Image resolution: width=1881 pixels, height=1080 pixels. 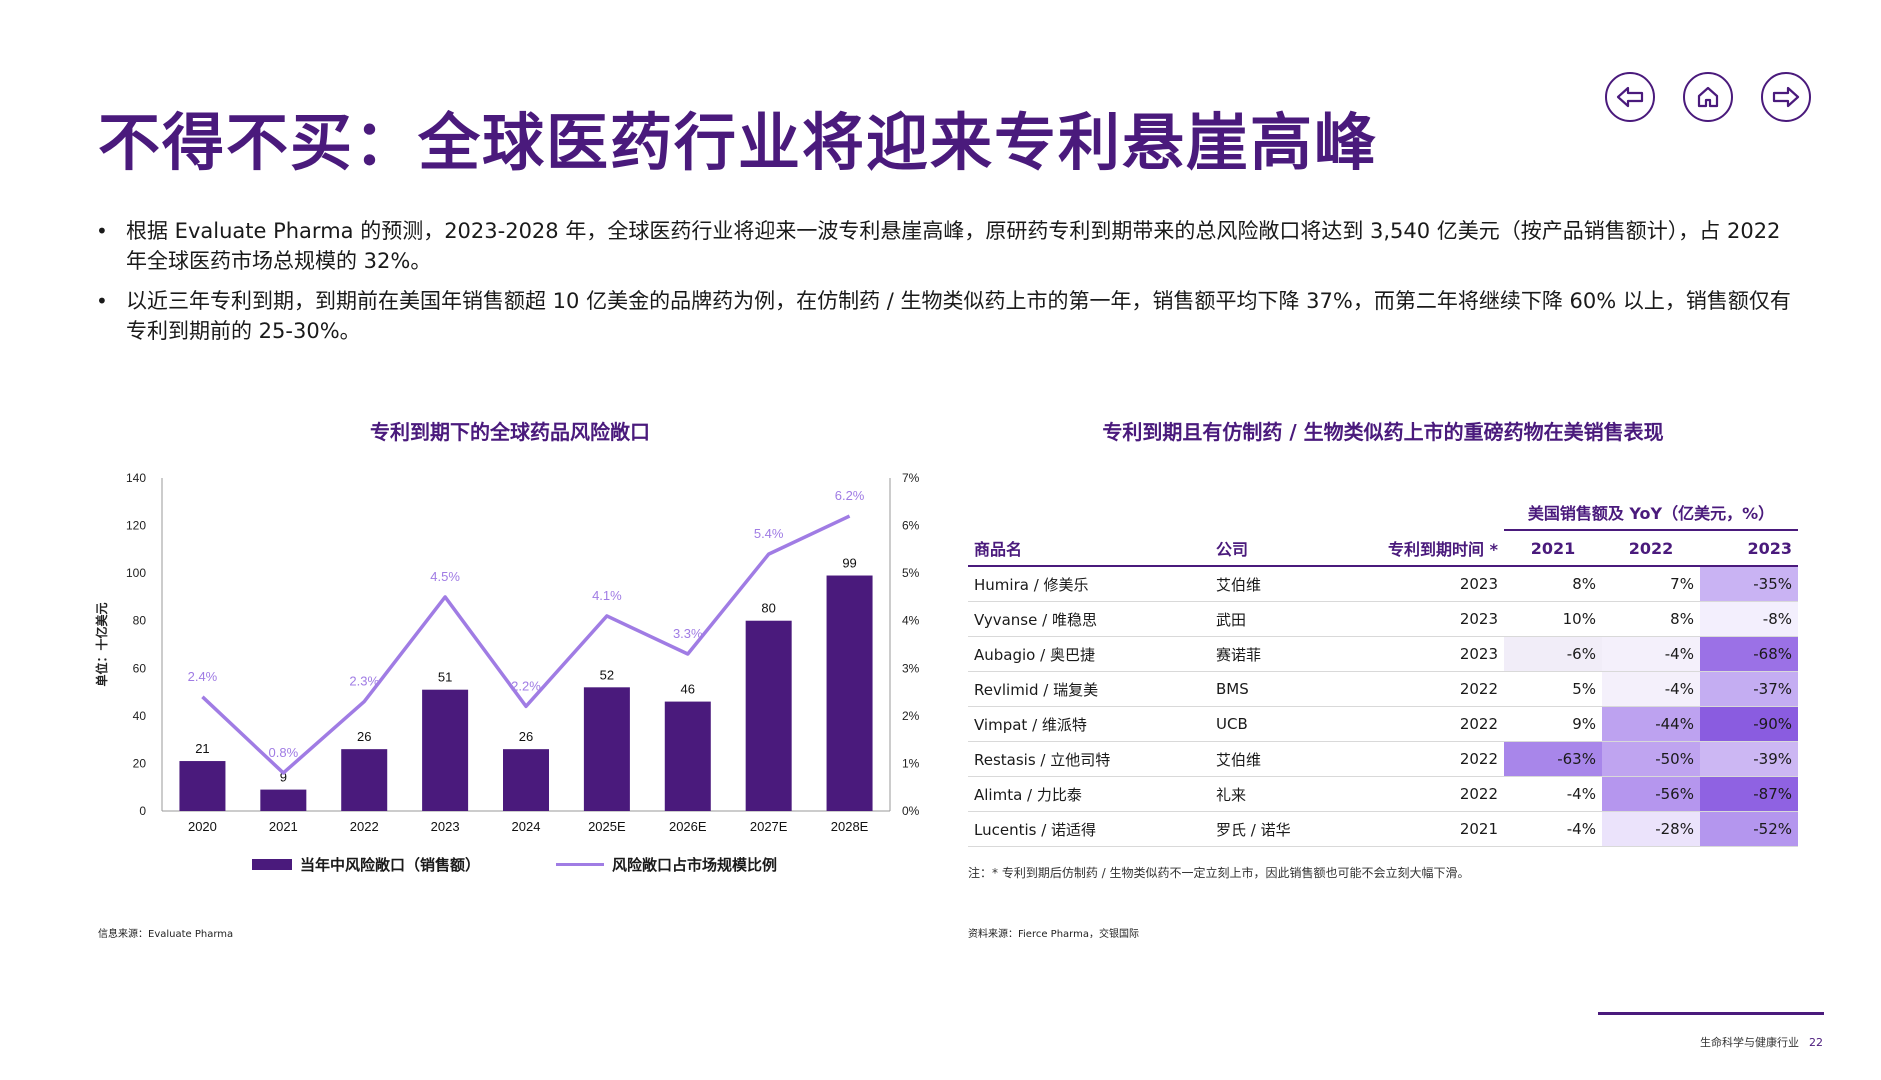 I want to click on home-button, so click(x=1708, y=97).